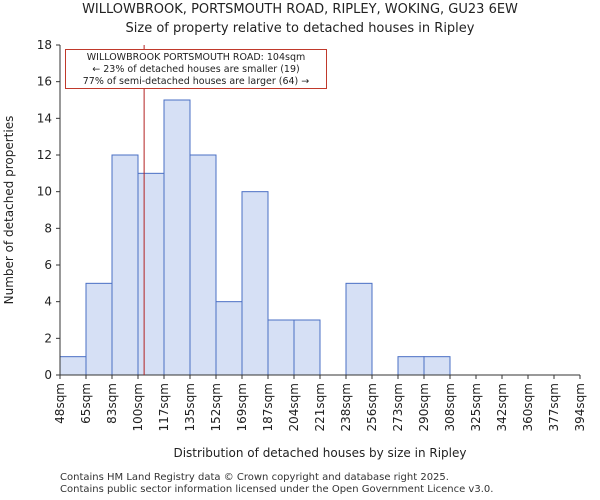  I want to click on y-tick-label: 18, so click(44, 45).